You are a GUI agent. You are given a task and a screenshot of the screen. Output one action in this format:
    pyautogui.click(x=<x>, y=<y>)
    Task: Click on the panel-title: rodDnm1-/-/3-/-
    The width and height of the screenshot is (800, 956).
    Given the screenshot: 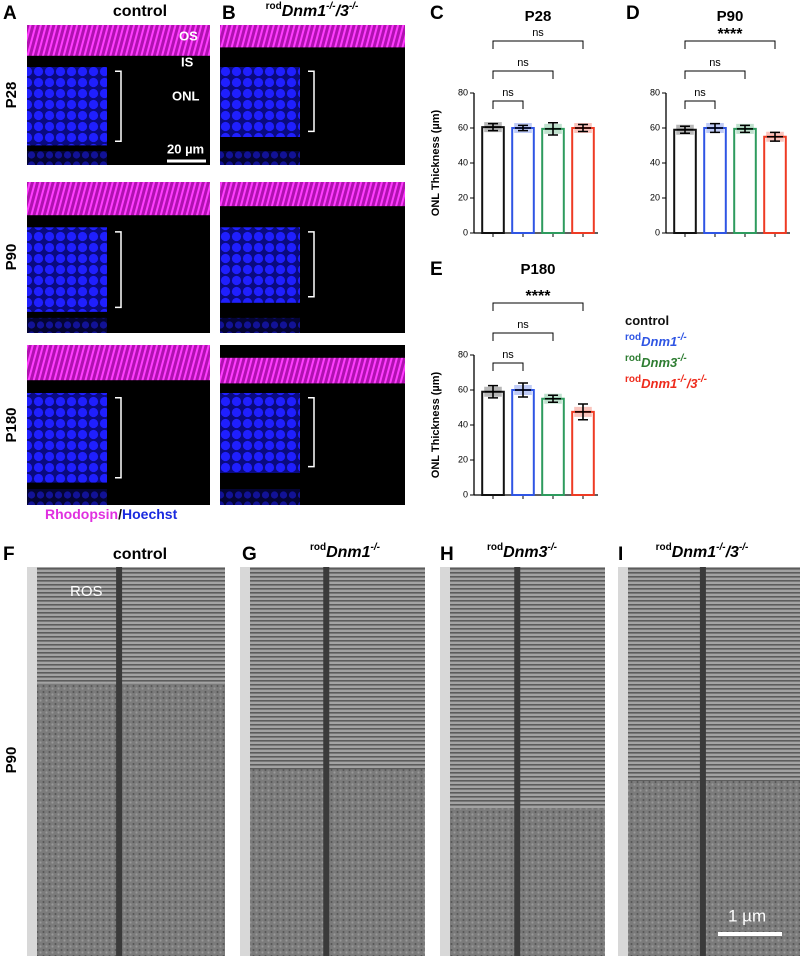 What is the action you would take?
    pyautogui.click(x=702, y=551)
    